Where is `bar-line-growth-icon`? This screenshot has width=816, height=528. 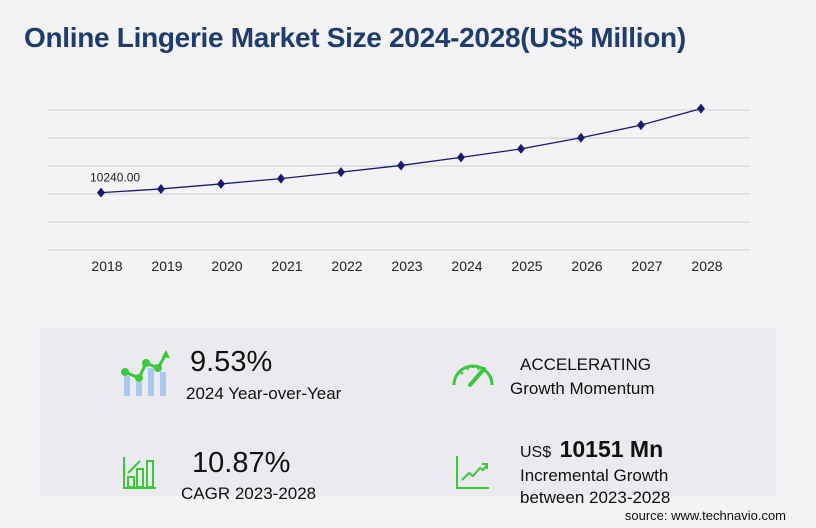
bar-line-growth-icon is located at coordinates (145, 373).